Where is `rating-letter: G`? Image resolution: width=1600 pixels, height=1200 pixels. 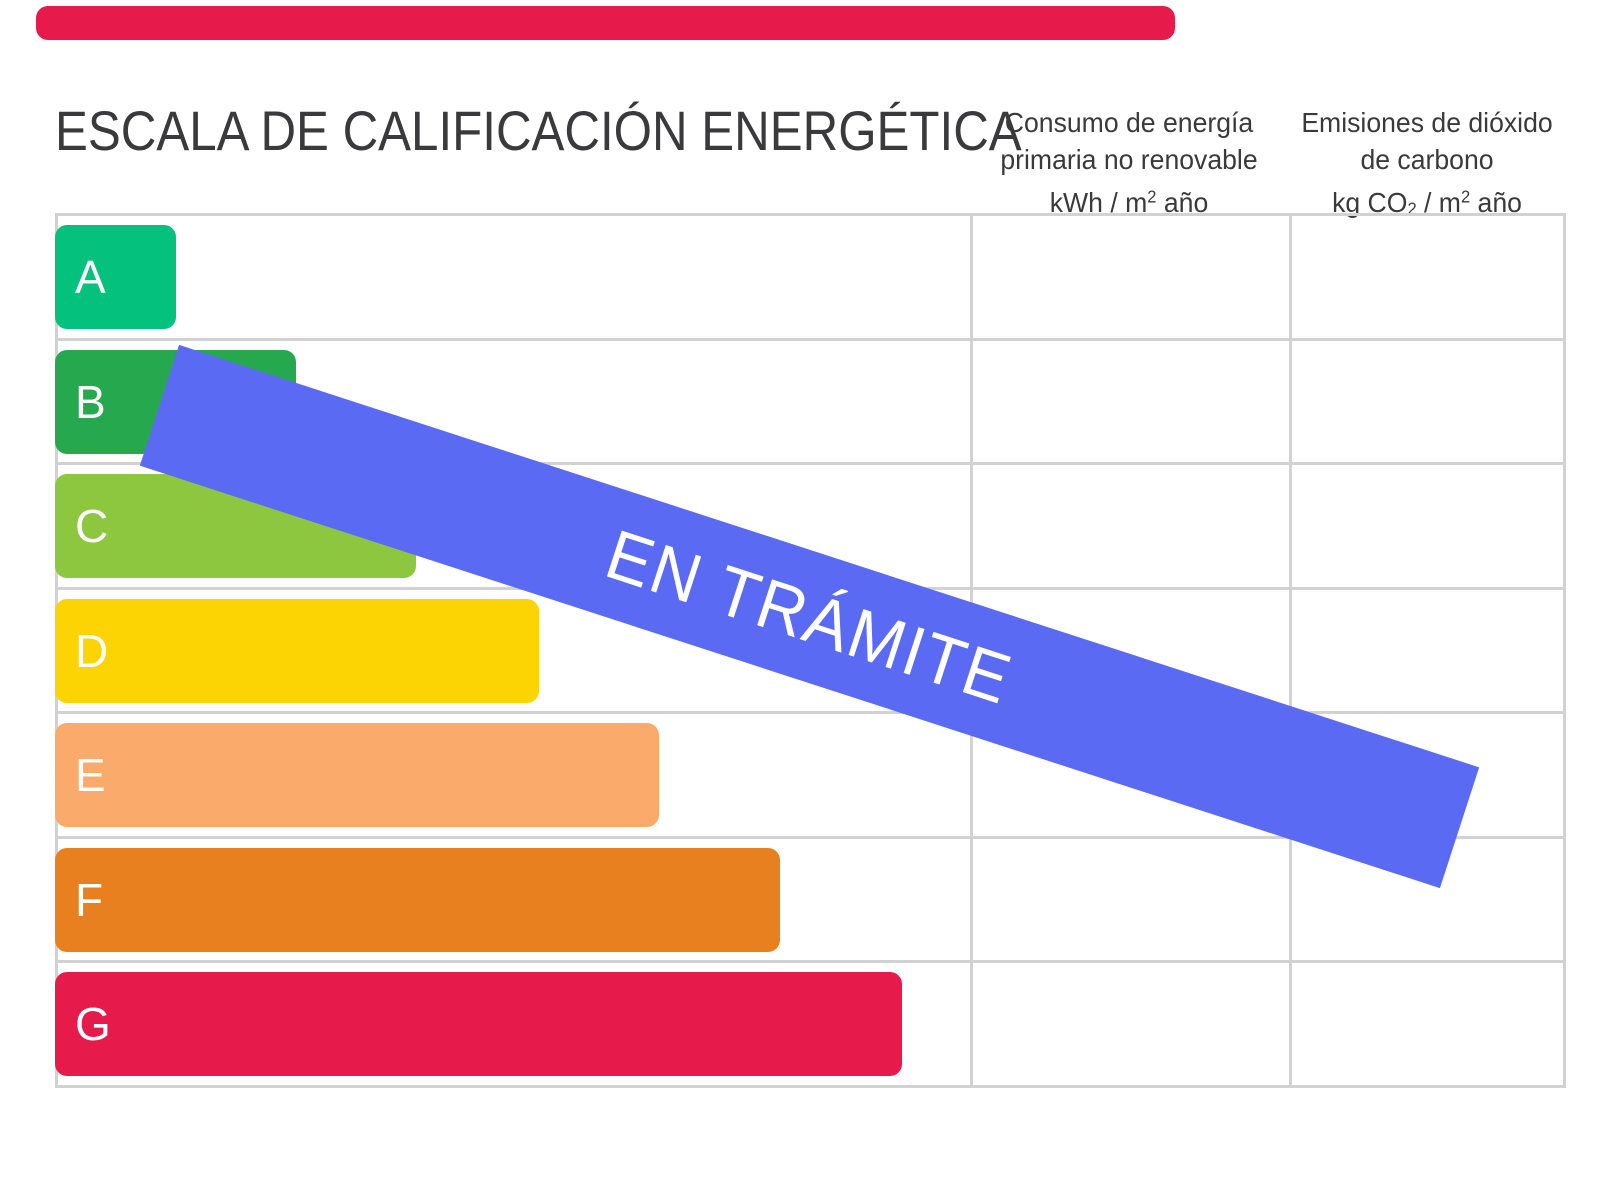 rating-letter: G is located at coordinates (93, 1024).